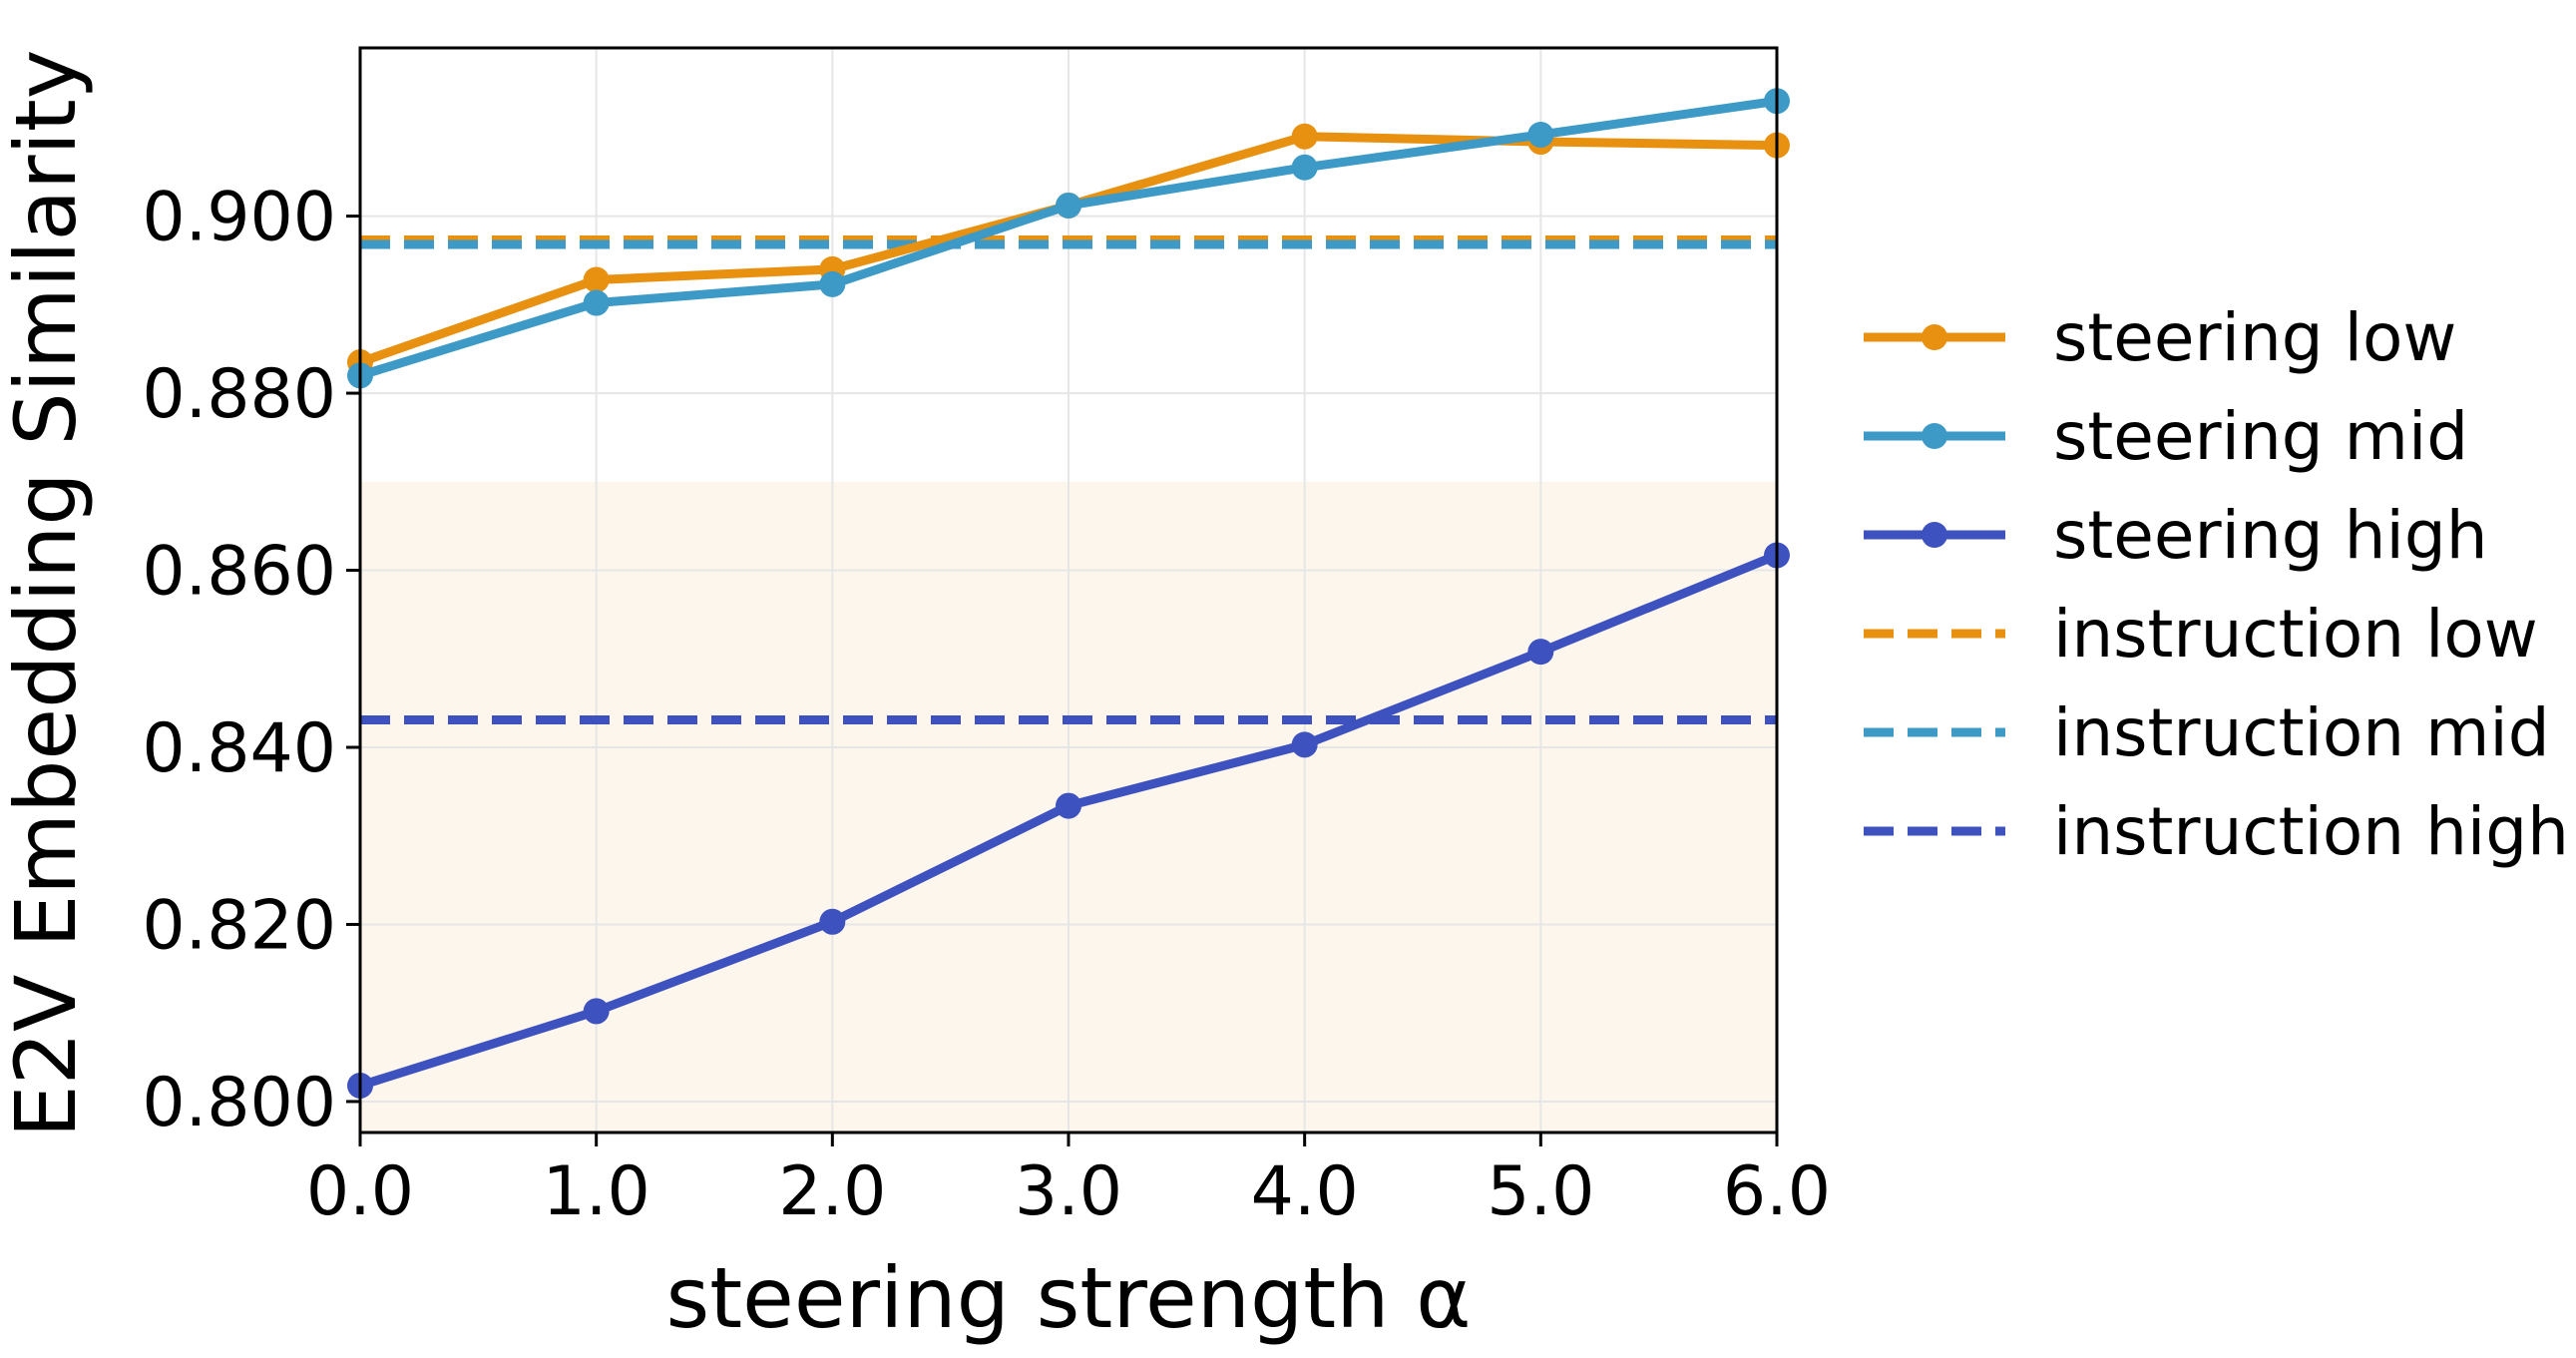 The width and height of the screenshot is (2576, 1358). Describe the element at coordinates (2254, 337) in the screenshot. I see `legend-steering-low-label: steering low` at that location.